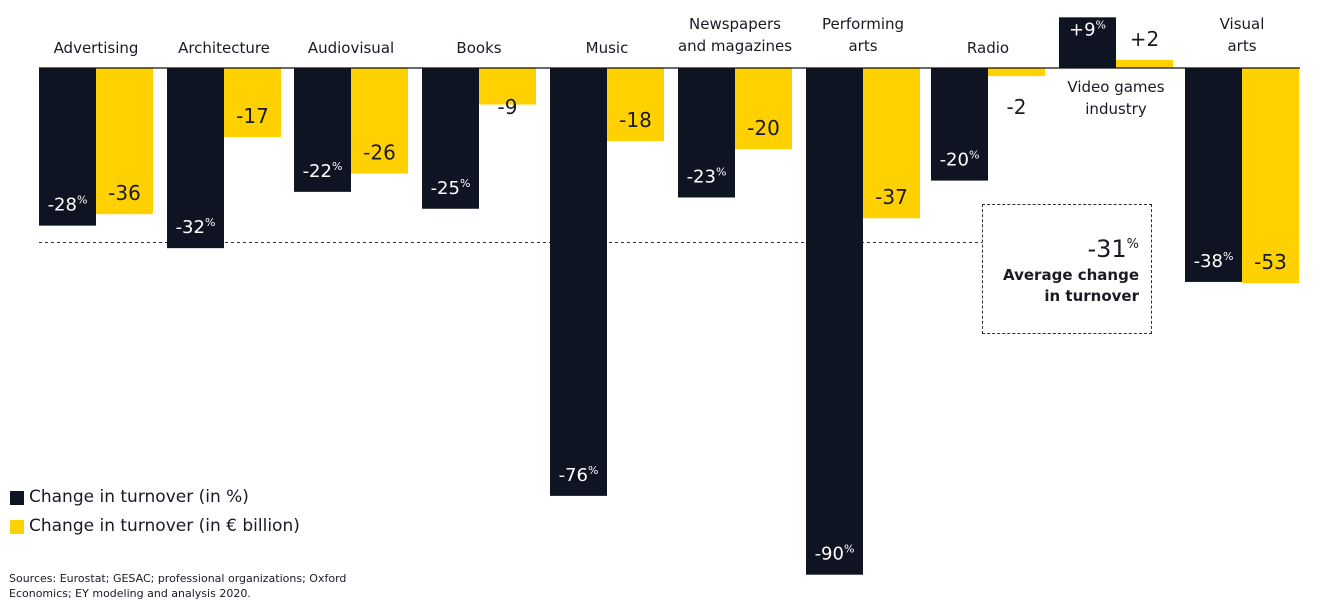 This screenshot has height=601, width=1320. Describe the element at coordinates (863, 35) in the screenshot. I see `category-label-6: Performing arts` at that location.